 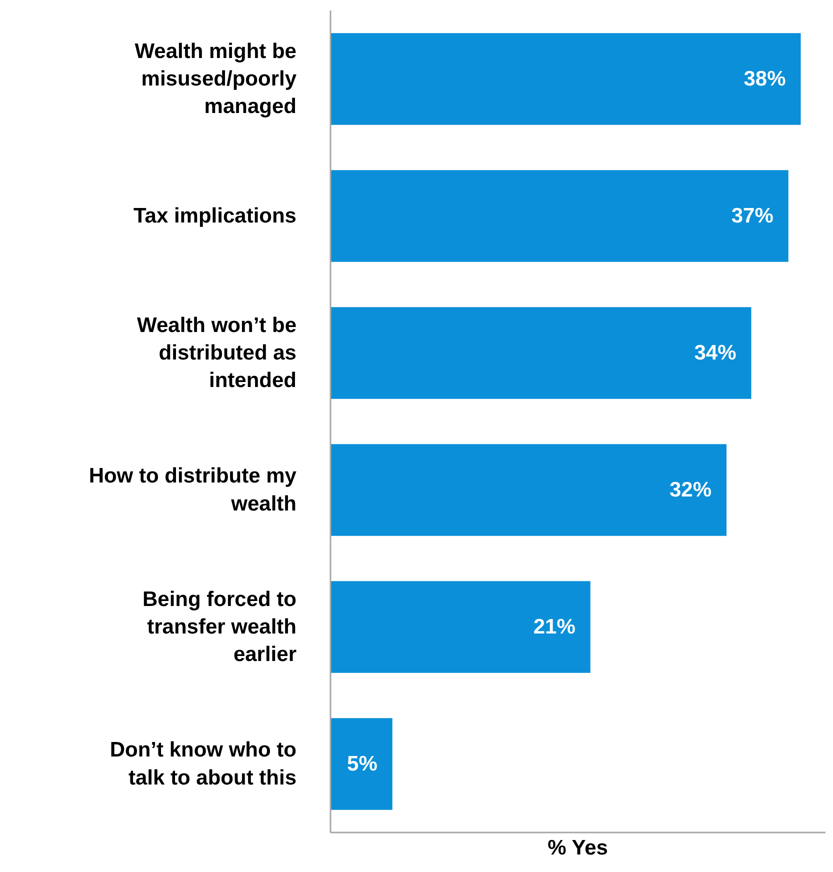 I want to click on y-tick-label: How to distribute my wealth, so click(x=192, y=490).